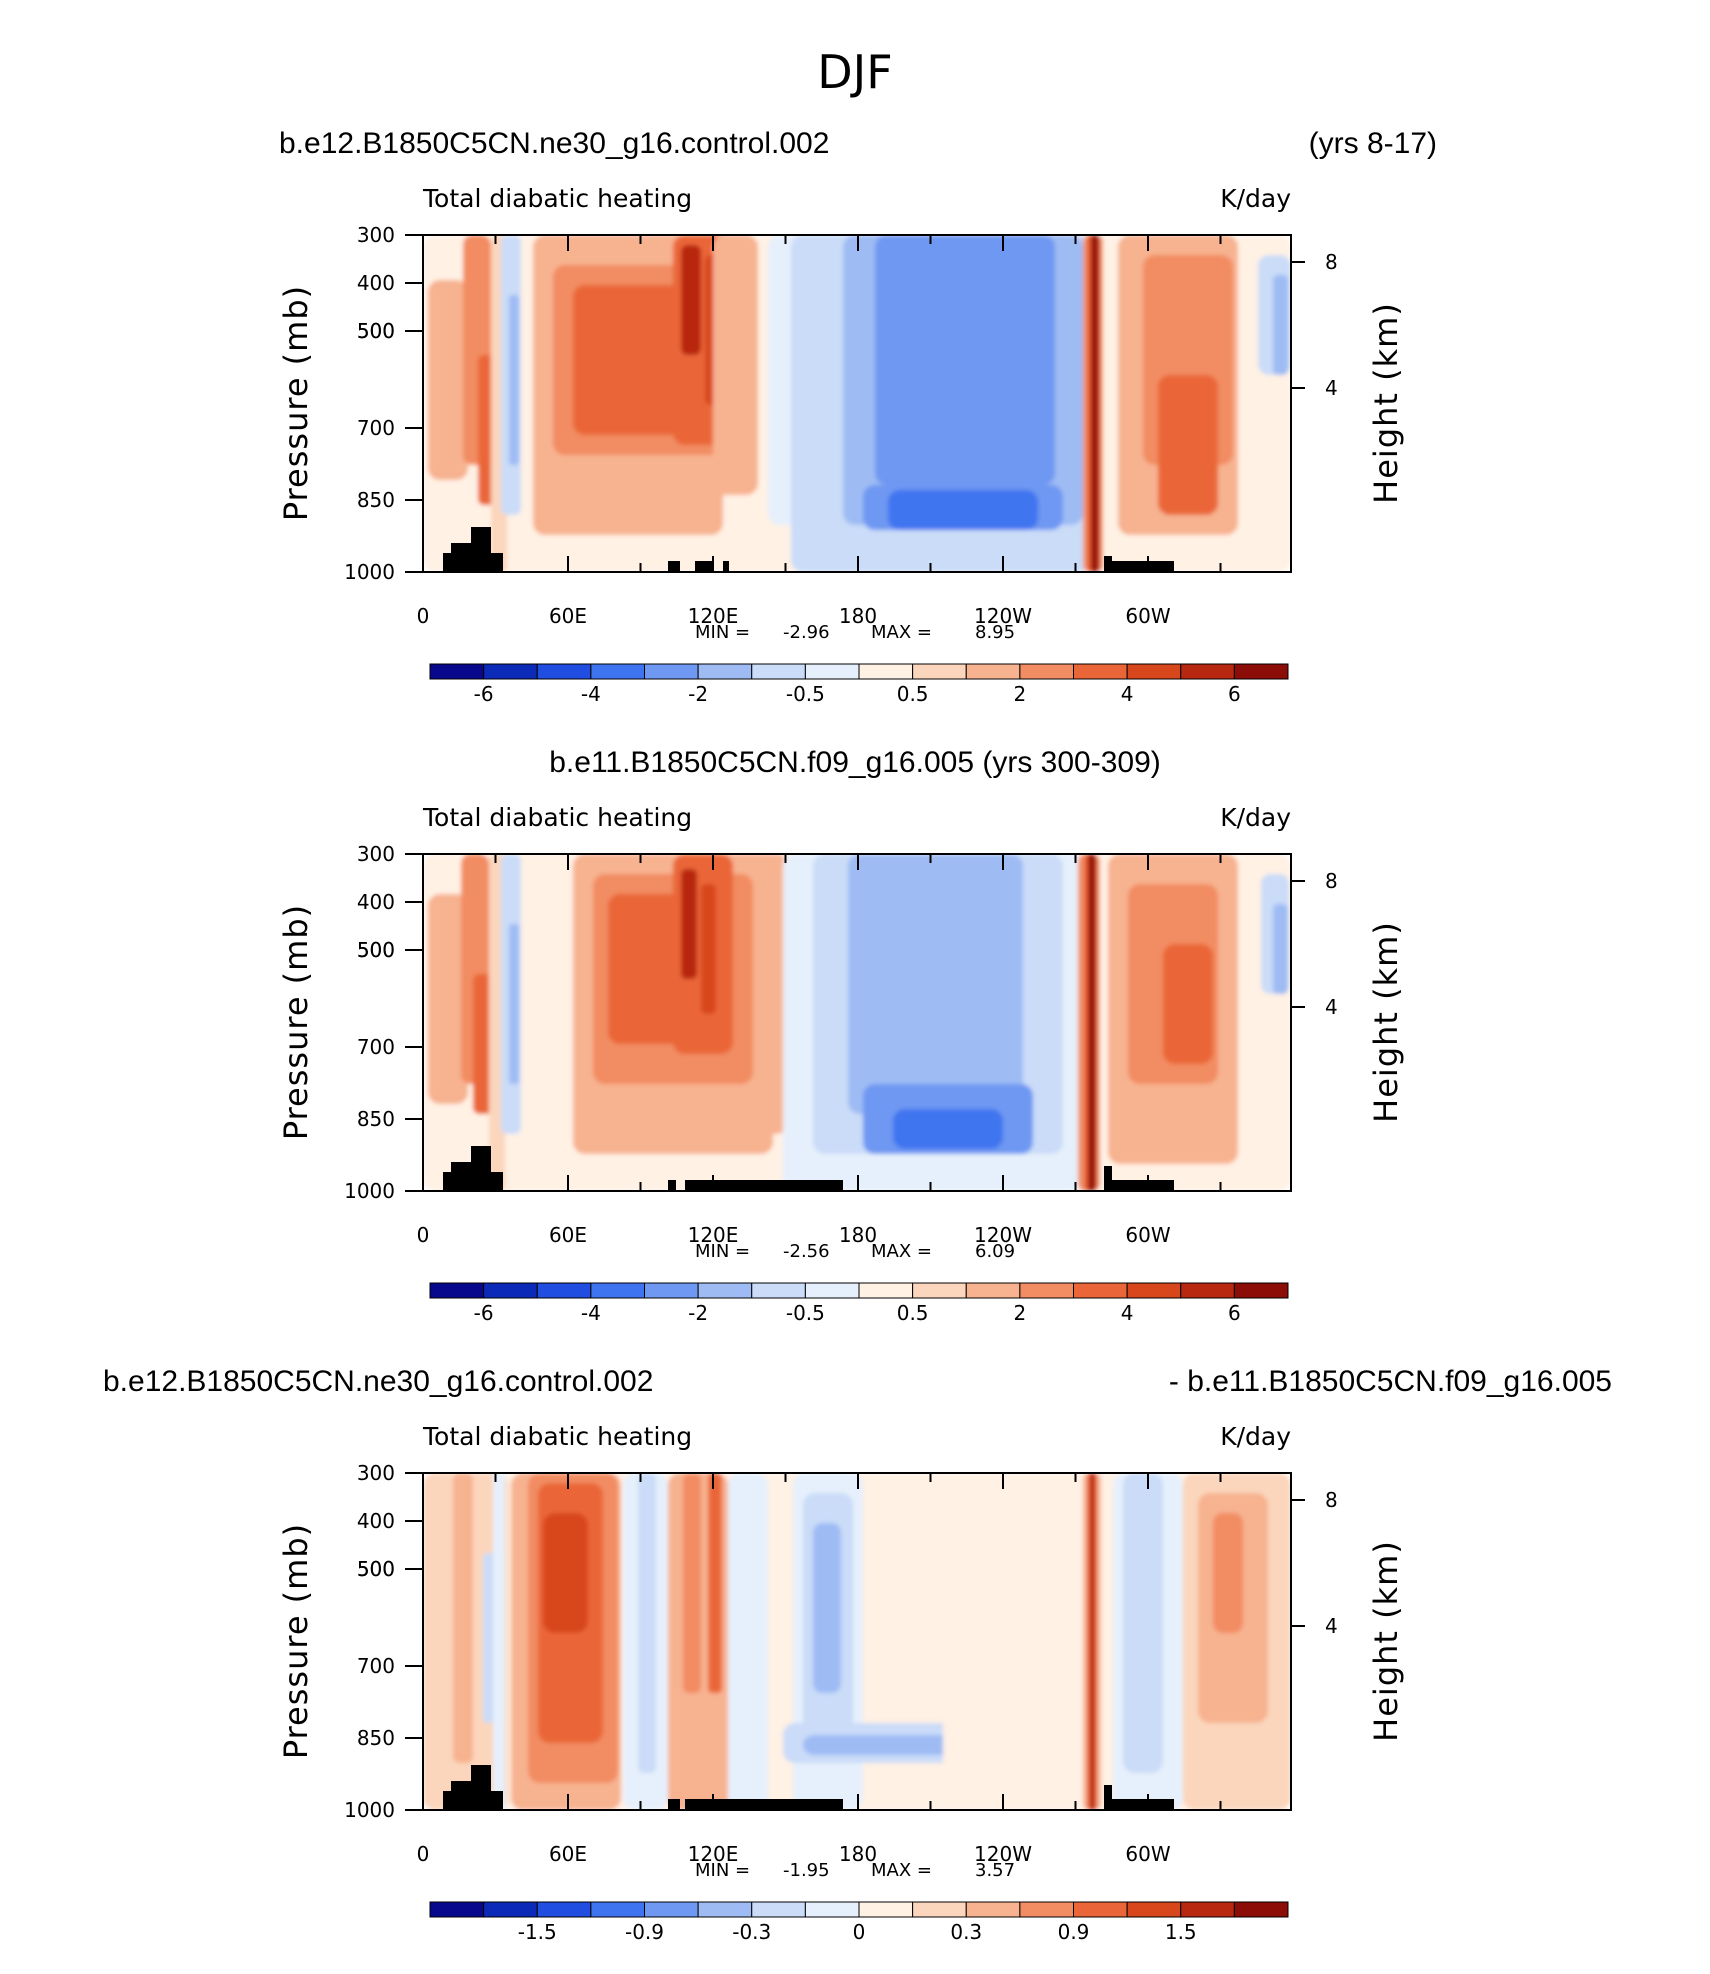 This screenshot has width=1710, height=1974. Describe the element at coordinates (722, 632) in the screenshot. I see `min-label: MIN =` at that location.